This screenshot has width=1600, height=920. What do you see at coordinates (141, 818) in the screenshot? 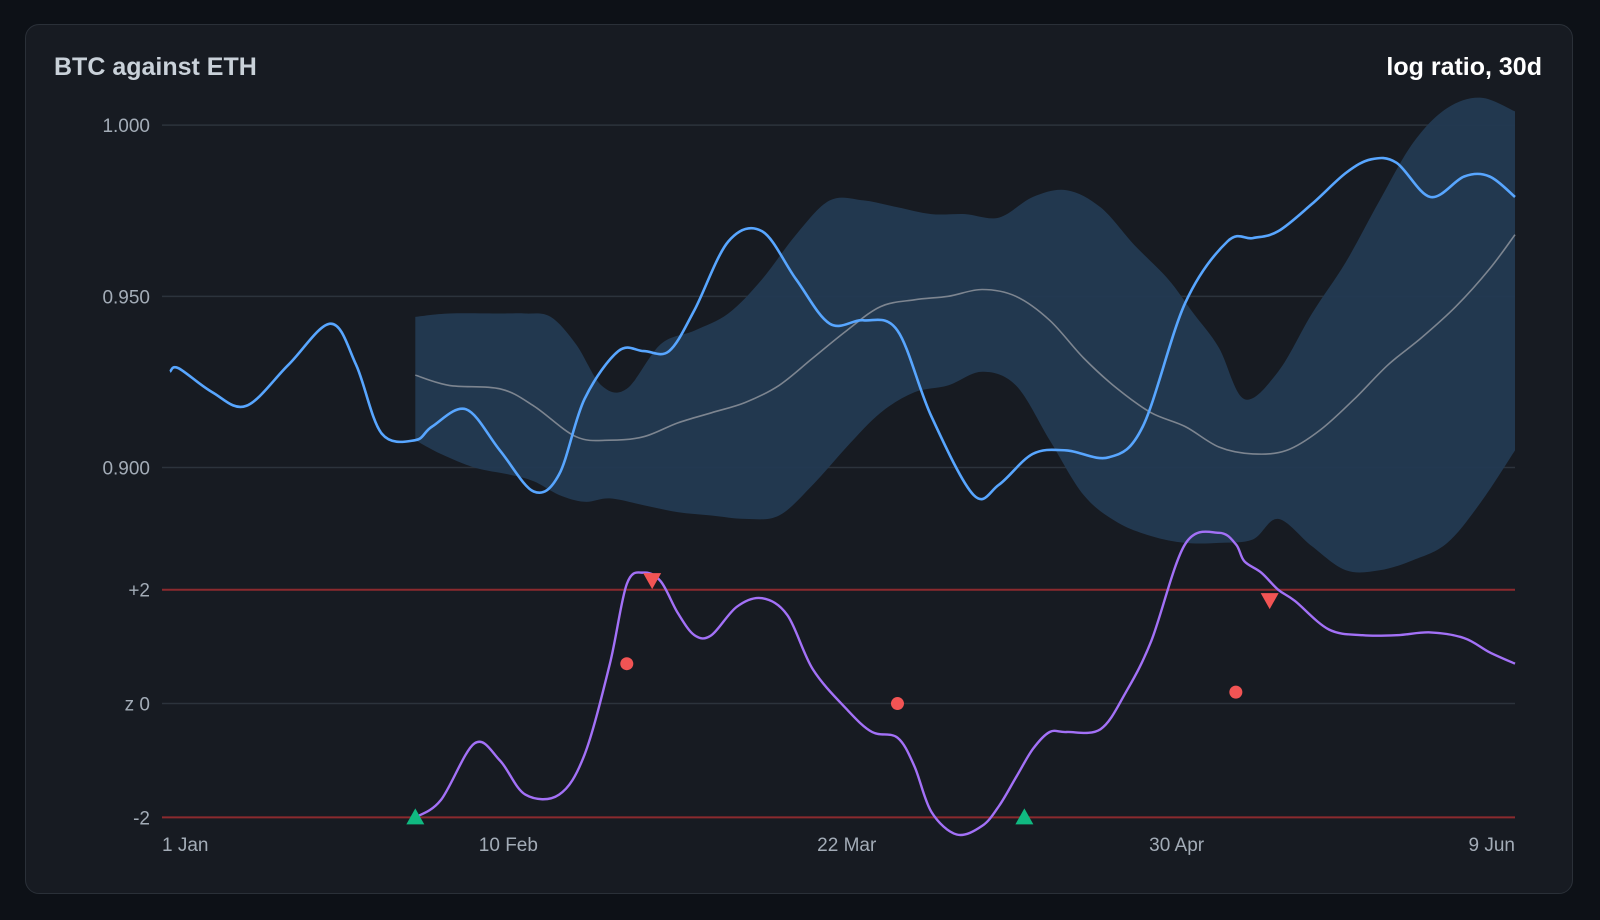
I see `y-tick-label-lower: -2` at bounding box center [141, 818].